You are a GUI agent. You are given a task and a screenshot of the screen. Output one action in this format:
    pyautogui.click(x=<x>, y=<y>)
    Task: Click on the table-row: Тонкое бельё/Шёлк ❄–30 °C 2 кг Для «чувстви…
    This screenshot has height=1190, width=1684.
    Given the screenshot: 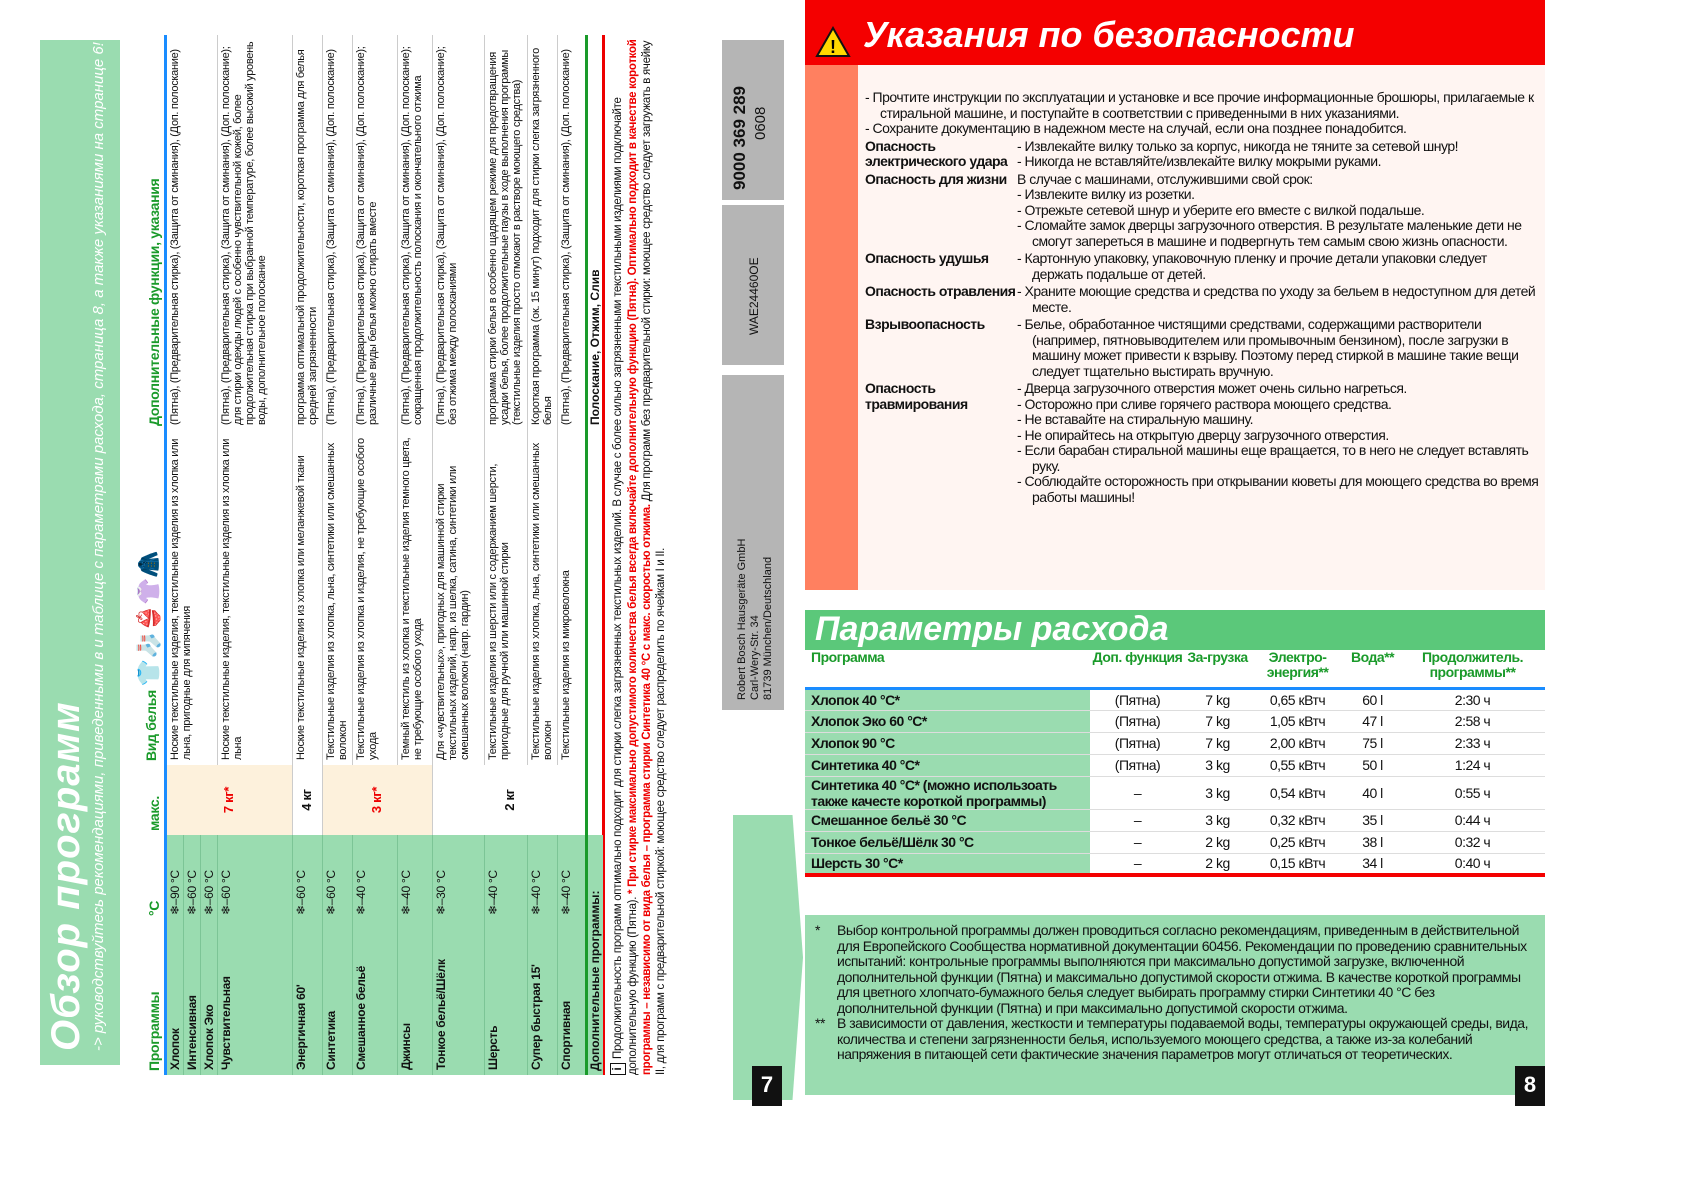 What is the action you would take?
    pyautogui.click(x=509, y=555)
    